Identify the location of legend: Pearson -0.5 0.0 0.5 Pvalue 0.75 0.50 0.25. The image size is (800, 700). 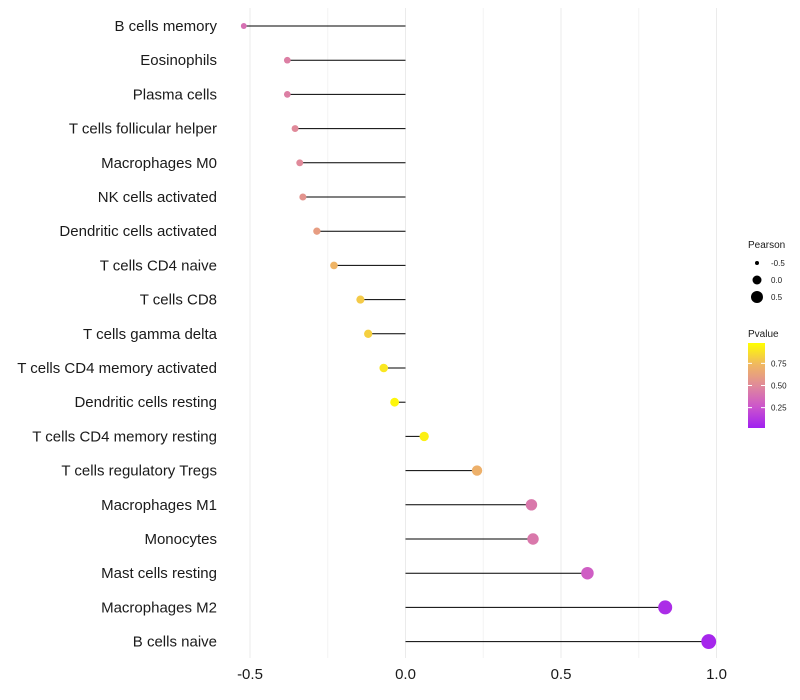
(767, 334).